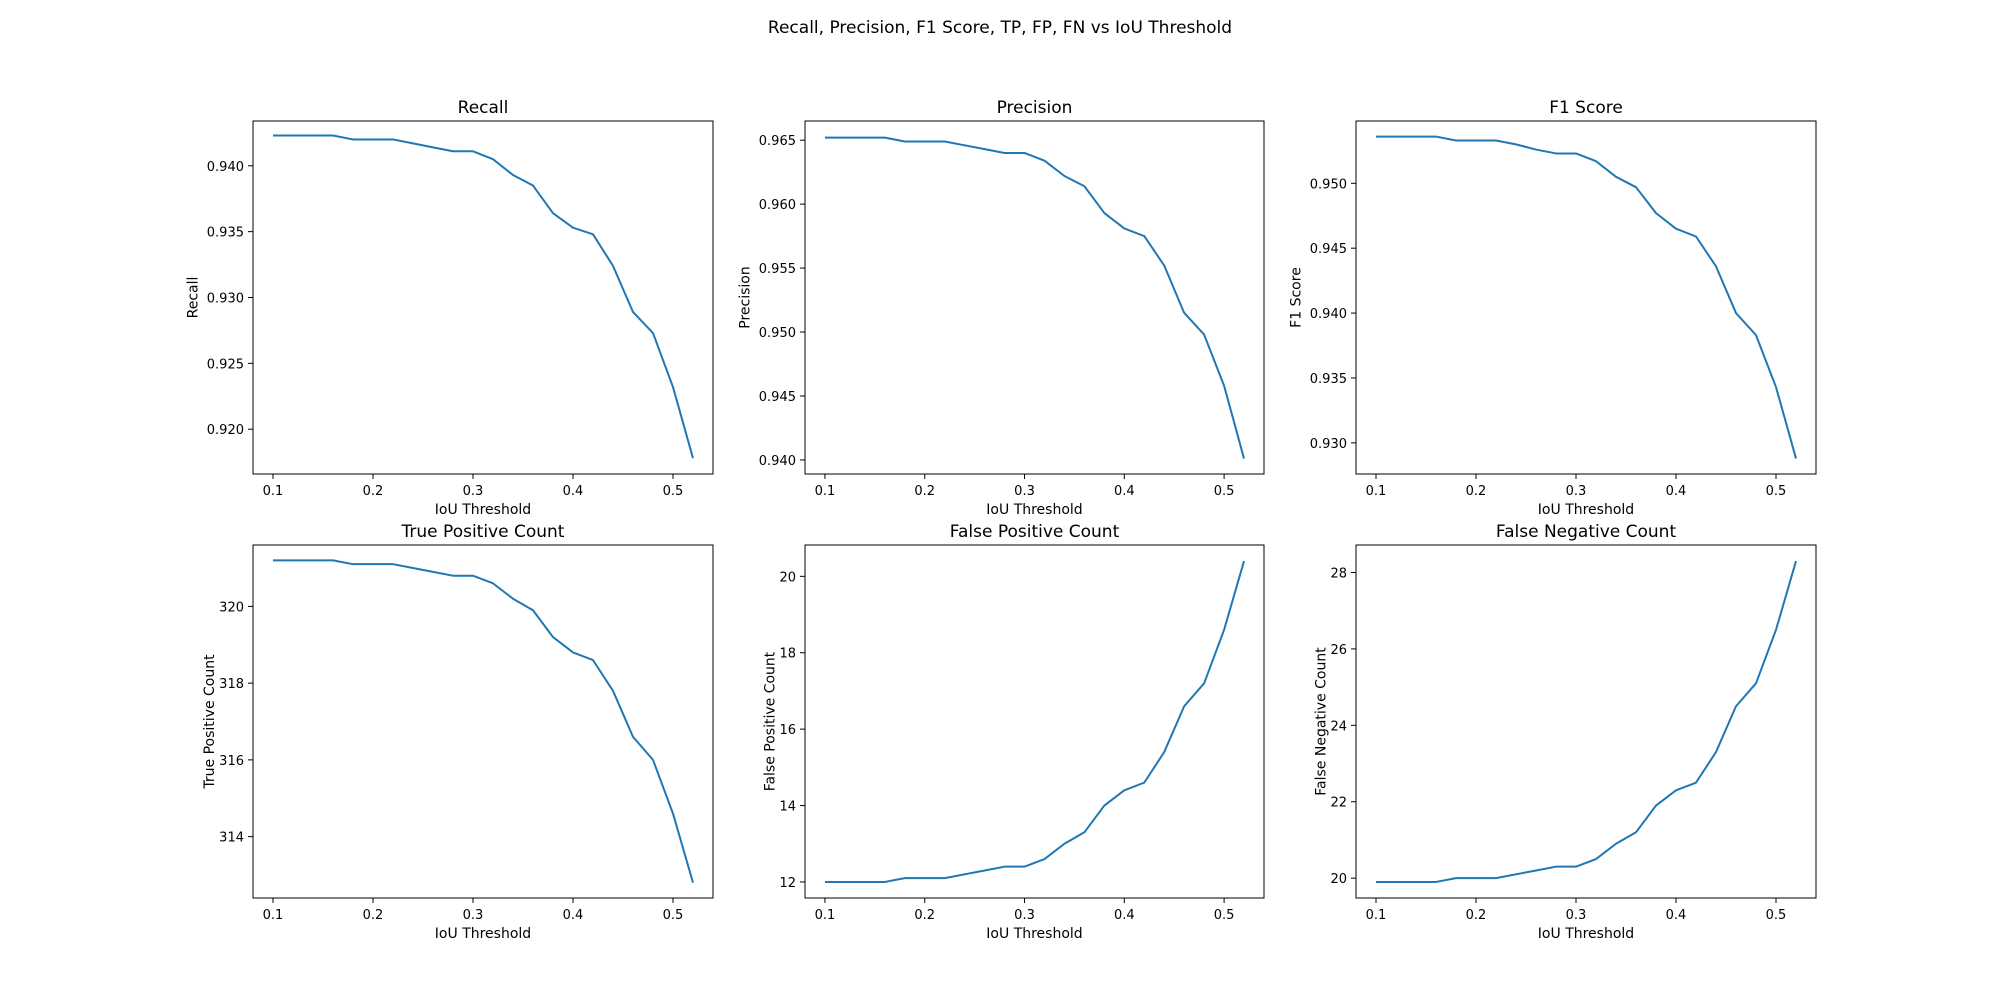 The width and height of the screenshot is (2000, 1004). I want to click on series-line-recall, so click(483, 296).